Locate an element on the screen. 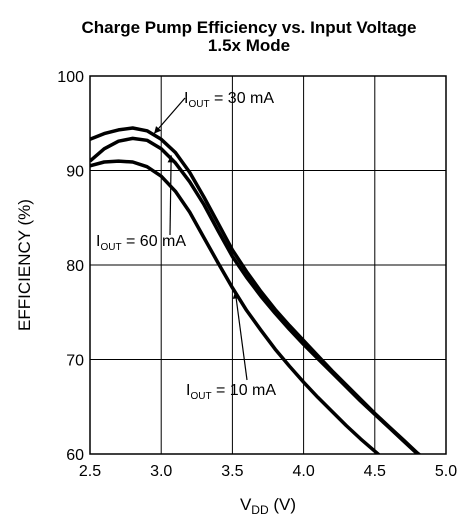 The width and height of the screenshot is (466, 519). y-tick-label: 60 is located at coordinates (75, 455).